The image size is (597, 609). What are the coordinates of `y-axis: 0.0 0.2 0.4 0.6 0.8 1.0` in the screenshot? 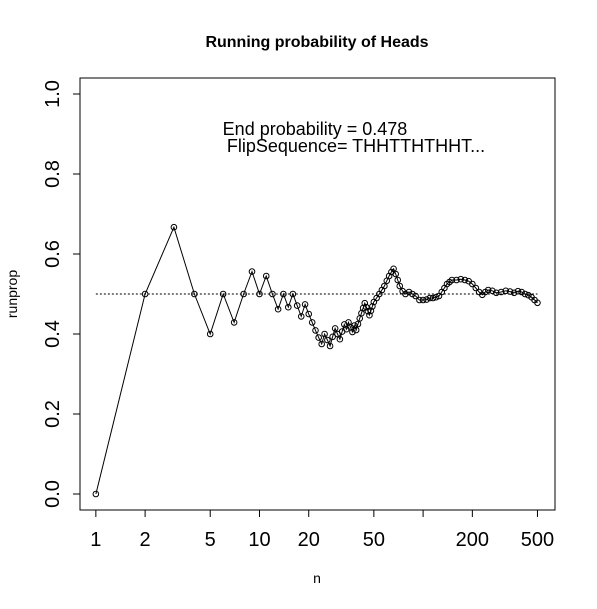 It's located at (61, 294).